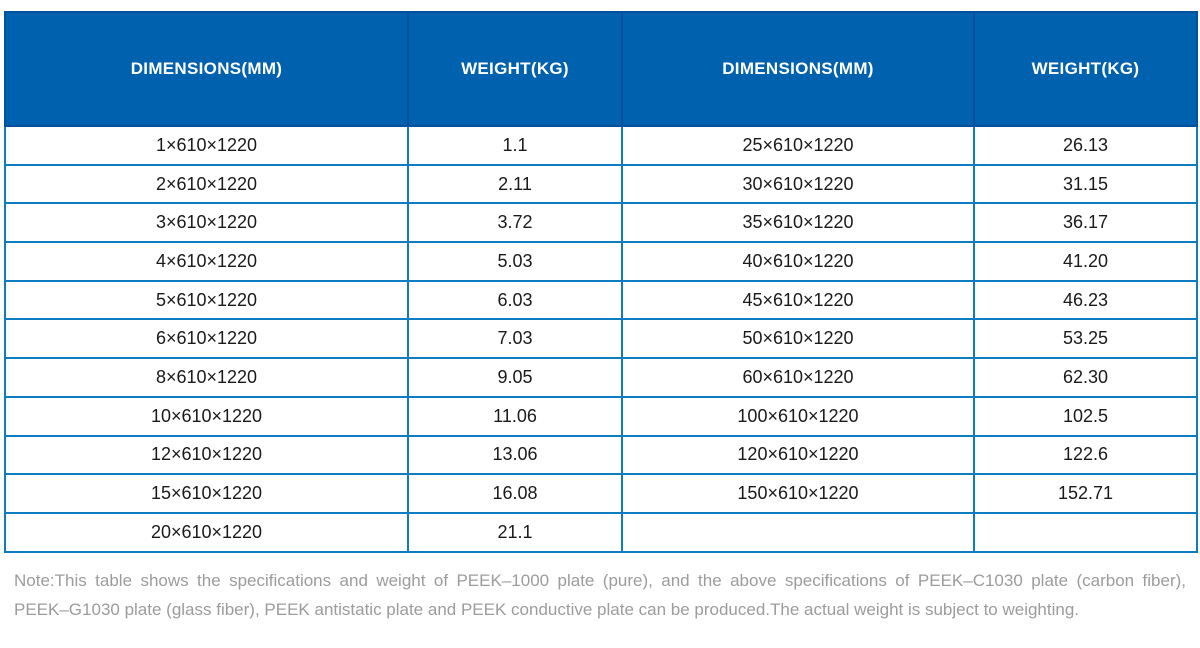  What do you see at coordinates (206, 493) in the screenshot?
I see `cell-dimensions-left: 15×610×1220` at bounding box center [206, 493].